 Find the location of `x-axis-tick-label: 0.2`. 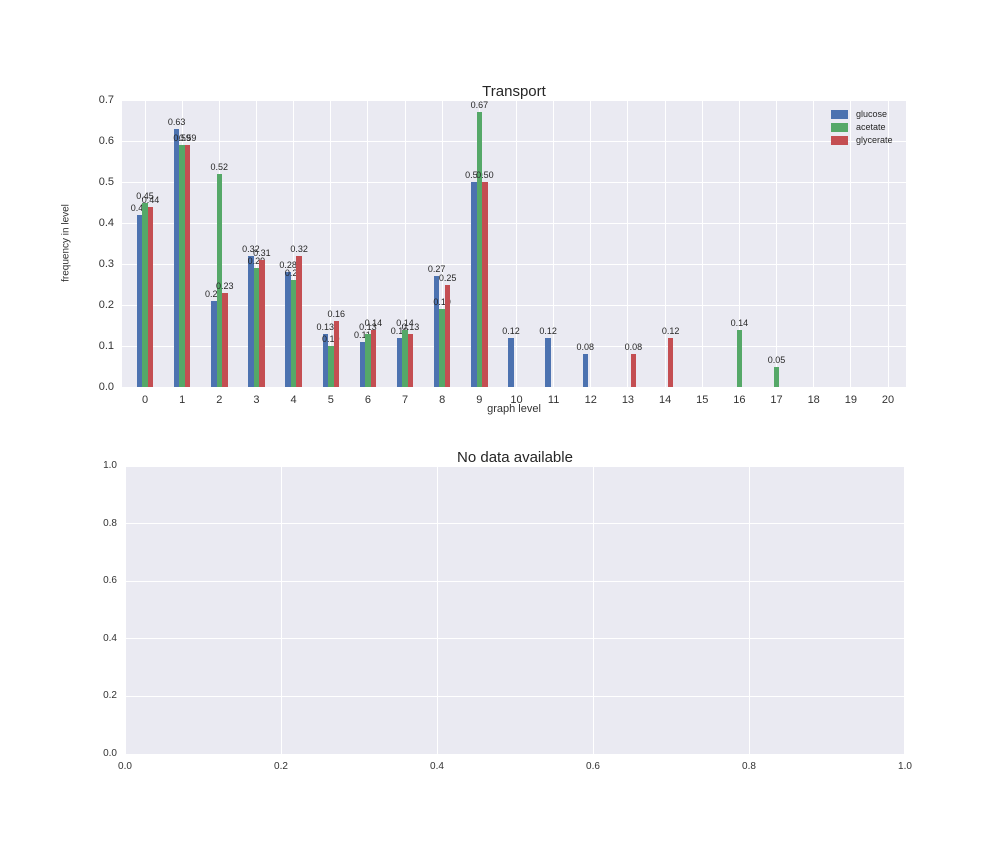

x-axis-tick-label: 0.2 is located at coordinates (281, 766).